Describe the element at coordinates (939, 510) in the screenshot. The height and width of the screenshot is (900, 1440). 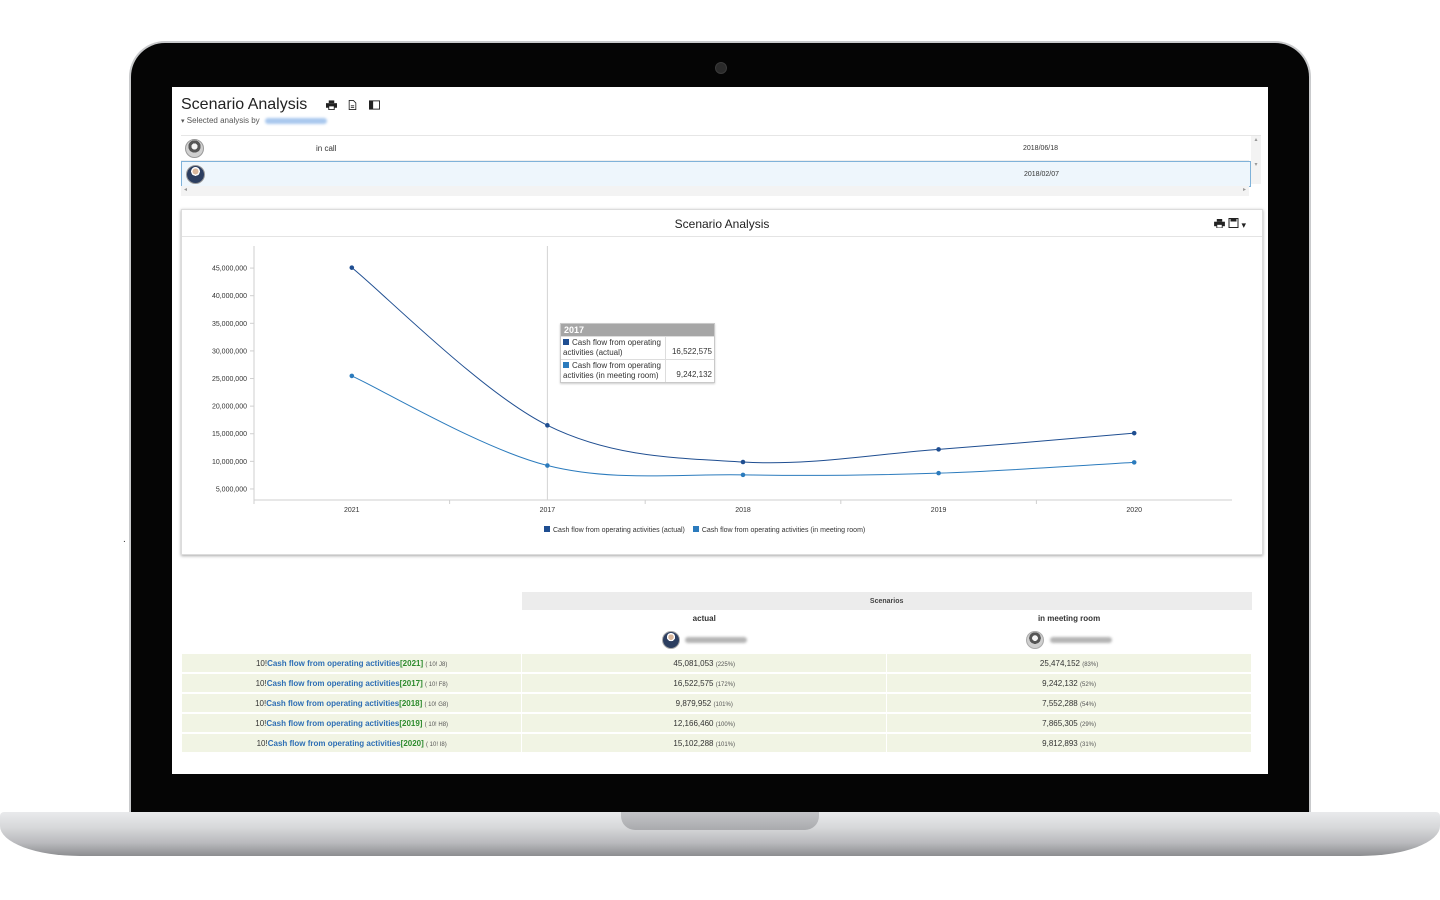
I see `x-tick-label: 2019` at that location.